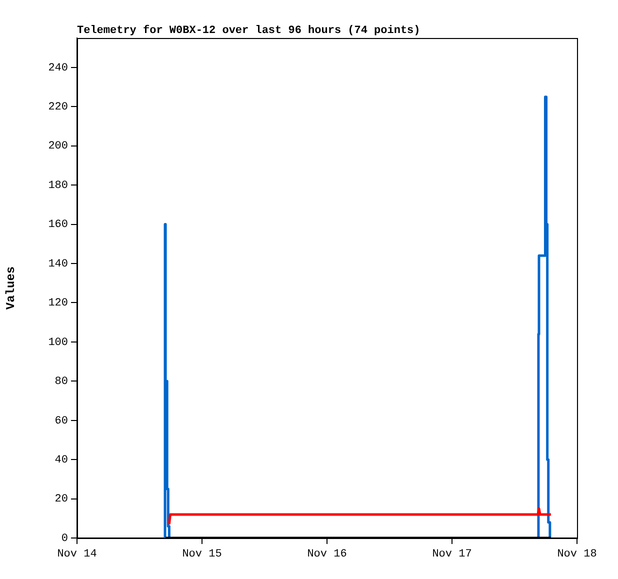  What do you see at coordinates (202, 554) in the screenshot?
I see `x-tick-label: Nov 15` at bounding box center [202, 554].